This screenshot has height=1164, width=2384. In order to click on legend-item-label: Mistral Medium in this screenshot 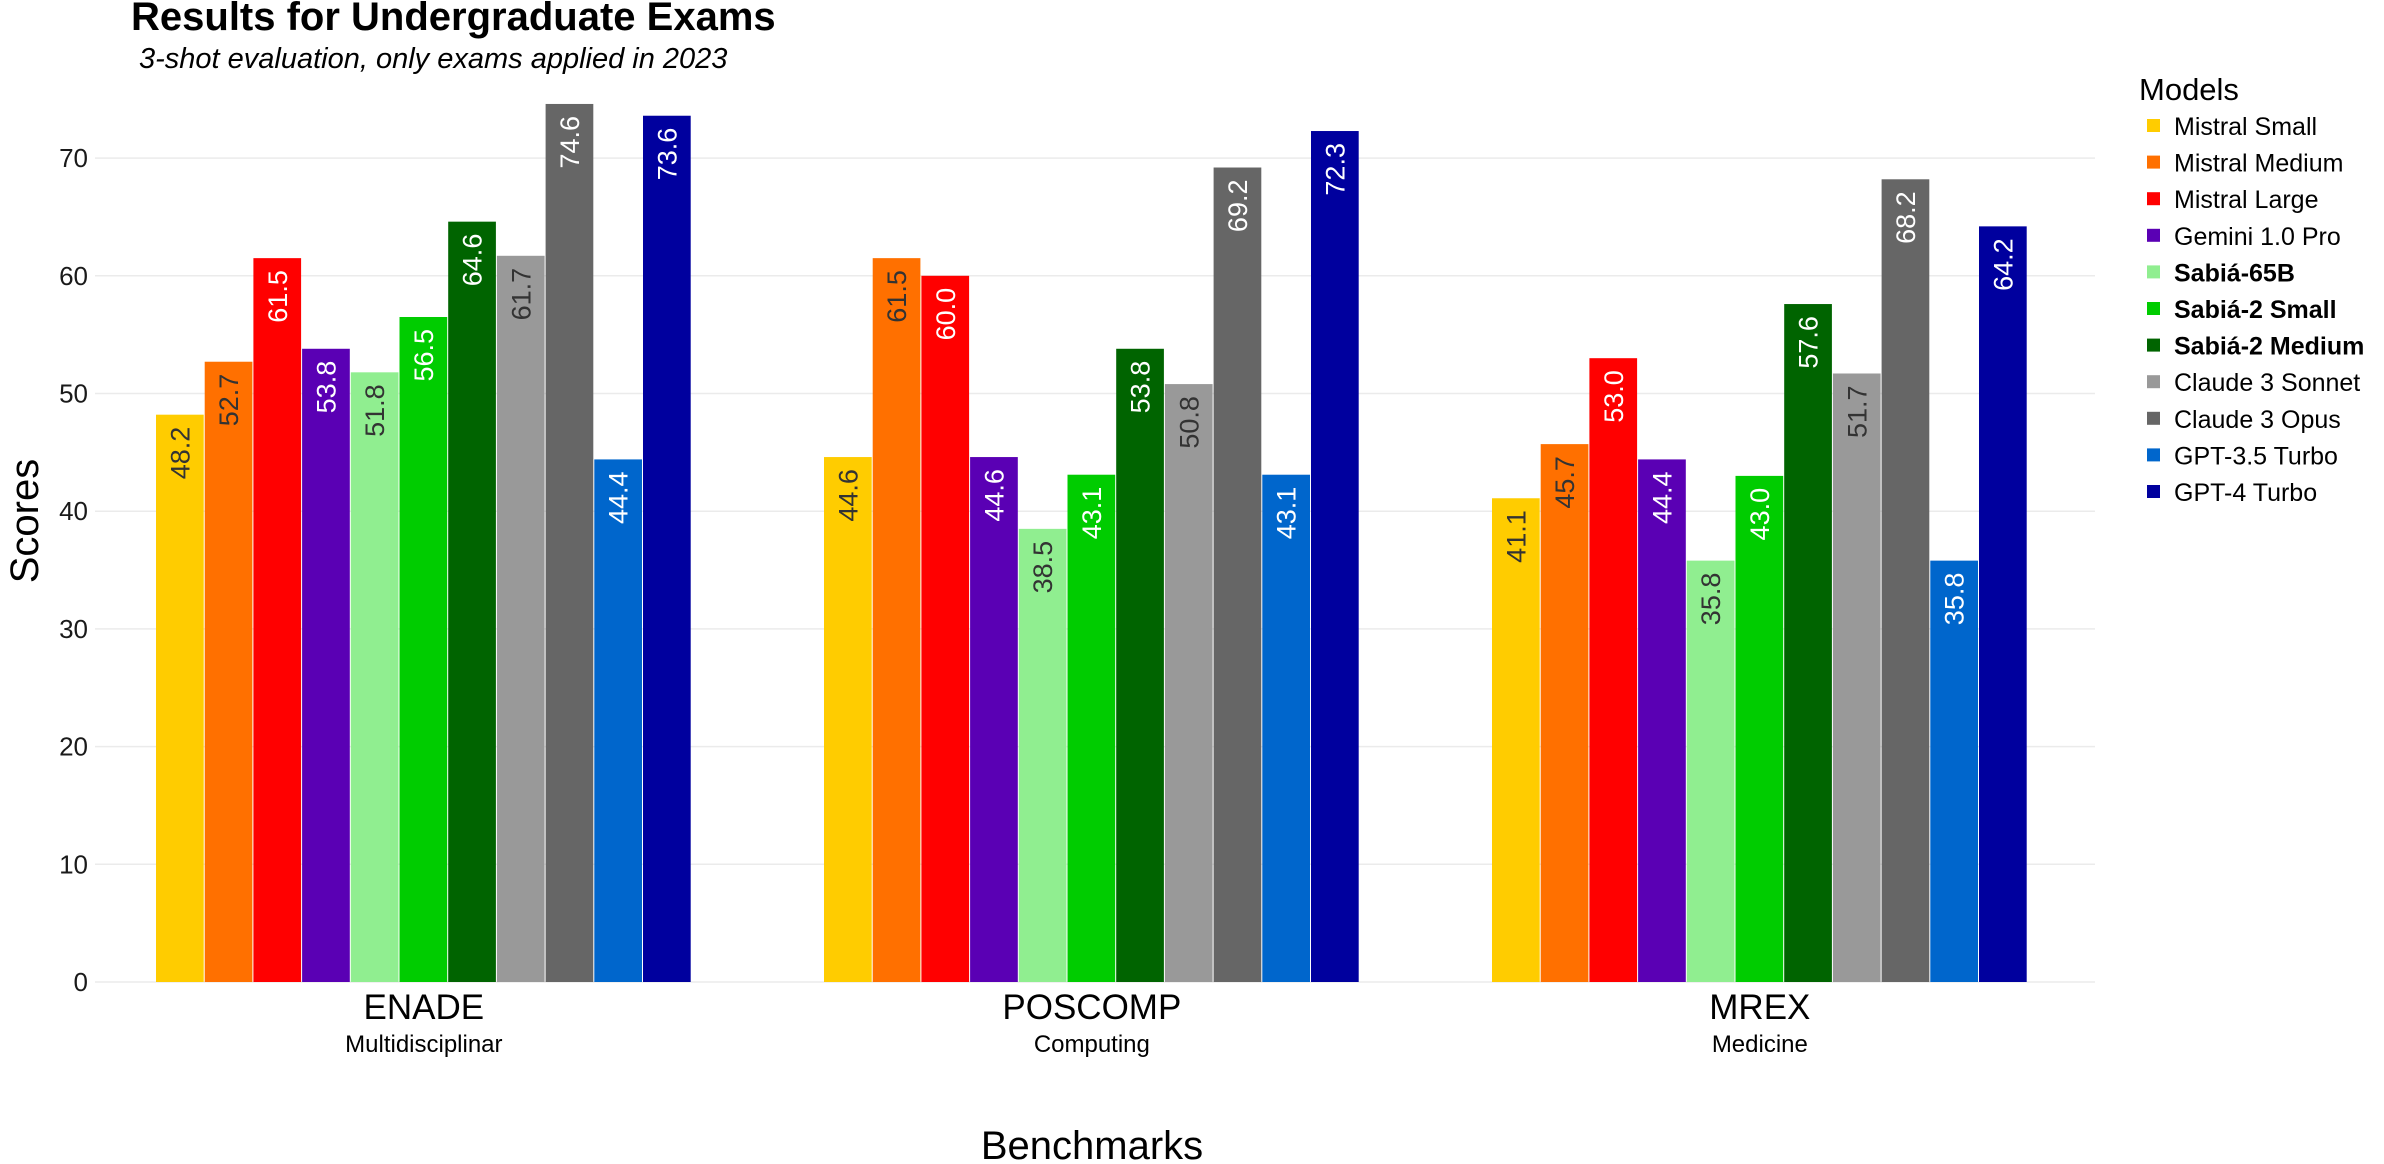, I will do `click(2258, 164)`.